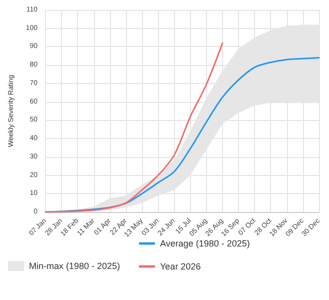 Image resolution: width=329 pixels, height=300 pixels. I want to click on legend-label: Year 2026, so click(180, 267).